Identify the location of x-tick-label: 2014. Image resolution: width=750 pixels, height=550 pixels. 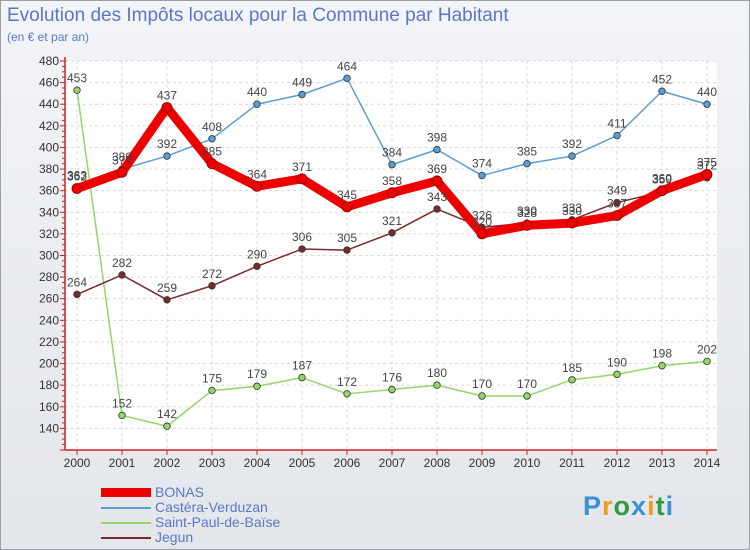
(707, 463).